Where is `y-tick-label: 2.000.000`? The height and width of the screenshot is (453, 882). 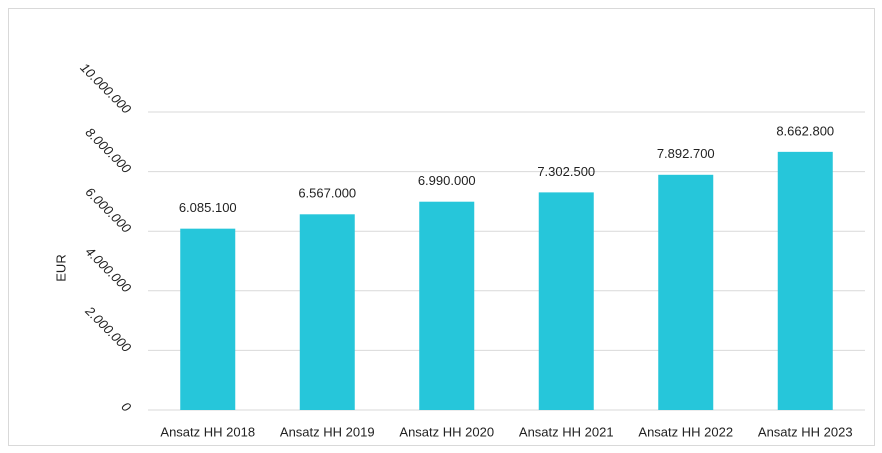 y-tick-label: 2.000.000 is located at coordinates (108, 329).